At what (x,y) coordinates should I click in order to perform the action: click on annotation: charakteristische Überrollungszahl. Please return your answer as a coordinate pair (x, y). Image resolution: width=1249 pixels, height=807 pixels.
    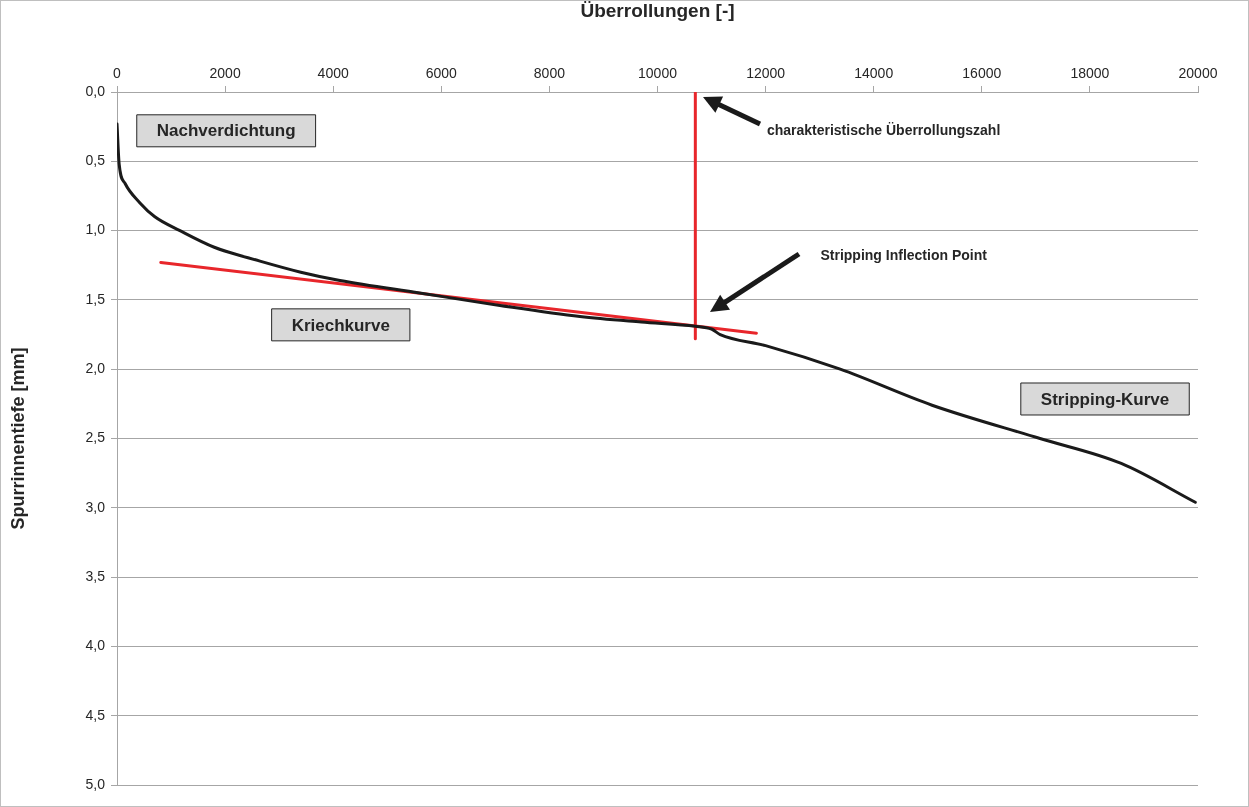
    Looking at the image, I should click on (883, 129).